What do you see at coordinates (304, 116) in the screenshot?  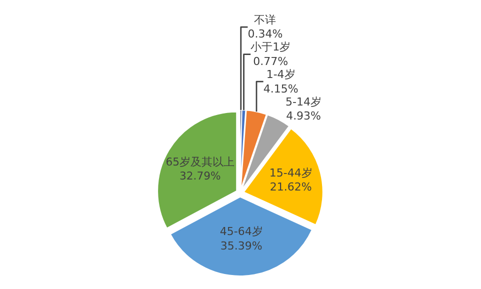 I see `data-label: 4.93%` at bounding box center [304, 116].